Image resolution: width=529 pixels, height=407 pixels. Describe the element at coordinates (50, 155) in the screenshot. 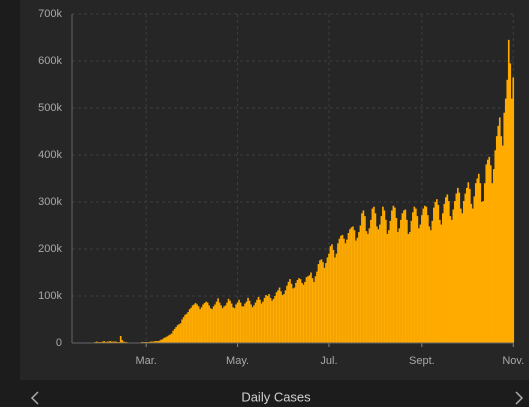

I see `y-tick-label: 400k` at that location.